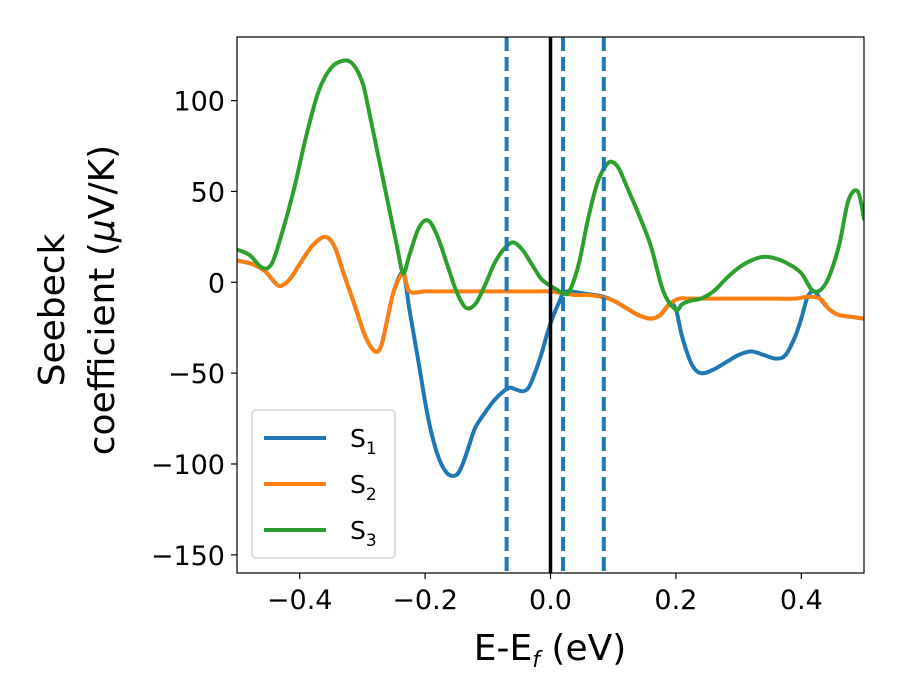 The width and height of the screenshot is (900, 700). What do you see at coordinates (320, 487) in the screenshot?
I see `legend-entry-s2: S2` at bounding box center [320, 487].